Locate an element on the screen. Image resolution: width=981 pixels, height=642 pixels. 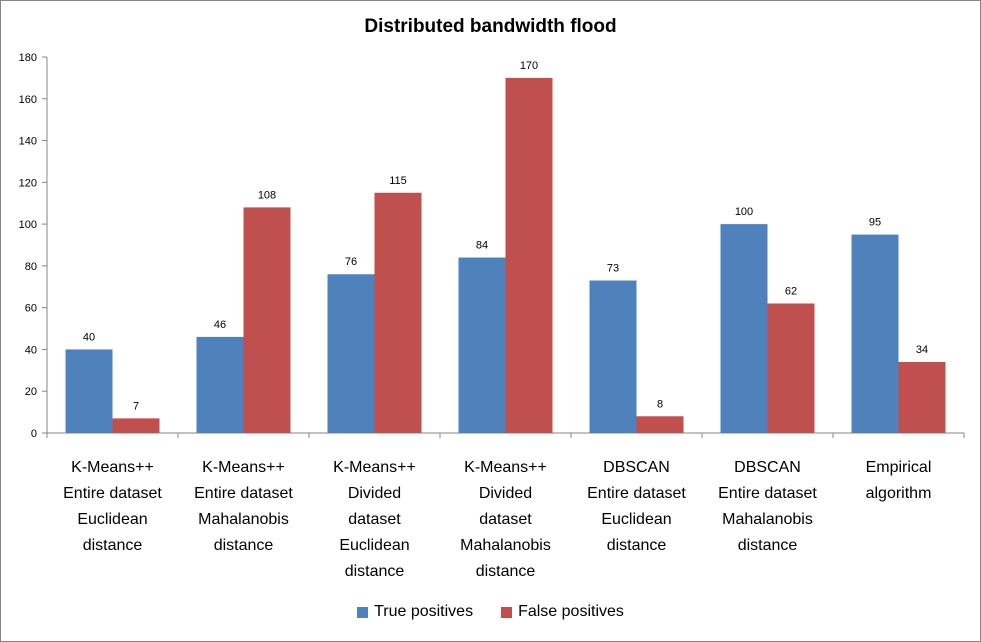
x-category-label-line: Empirical is located at coordinates (899, 467).